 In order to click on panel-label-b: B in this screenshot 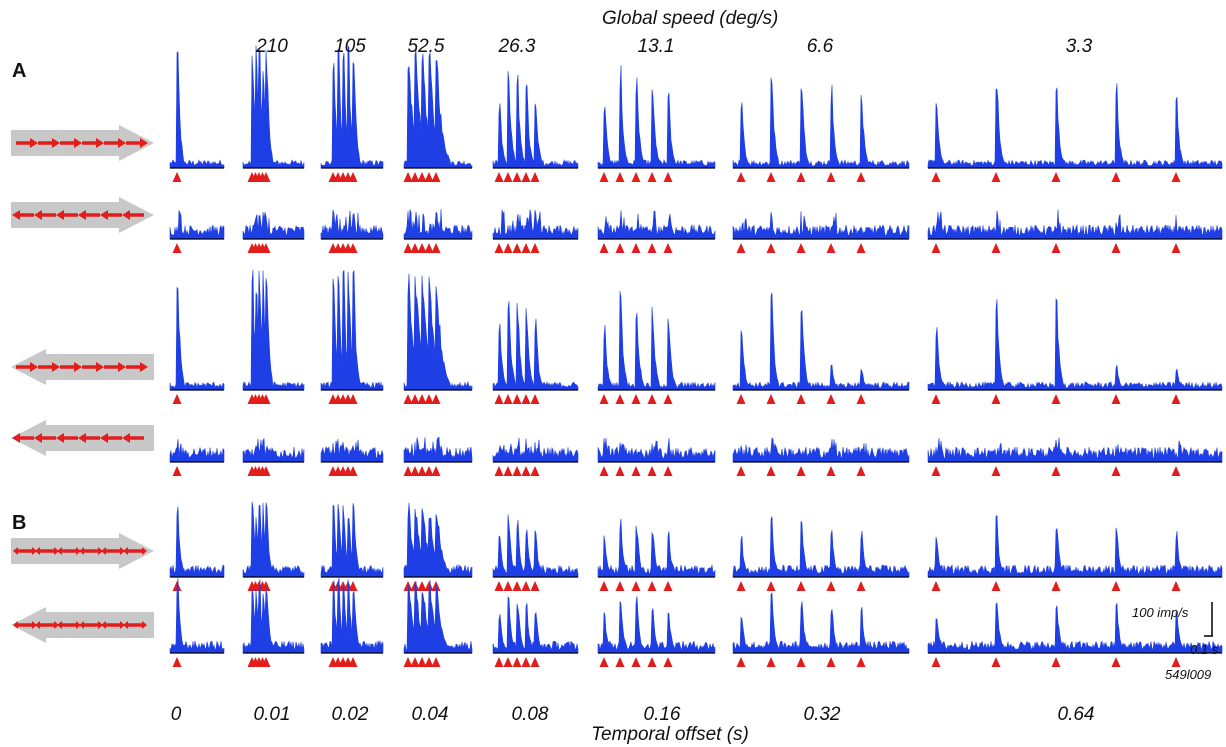, I will do `click(19, 523)`.